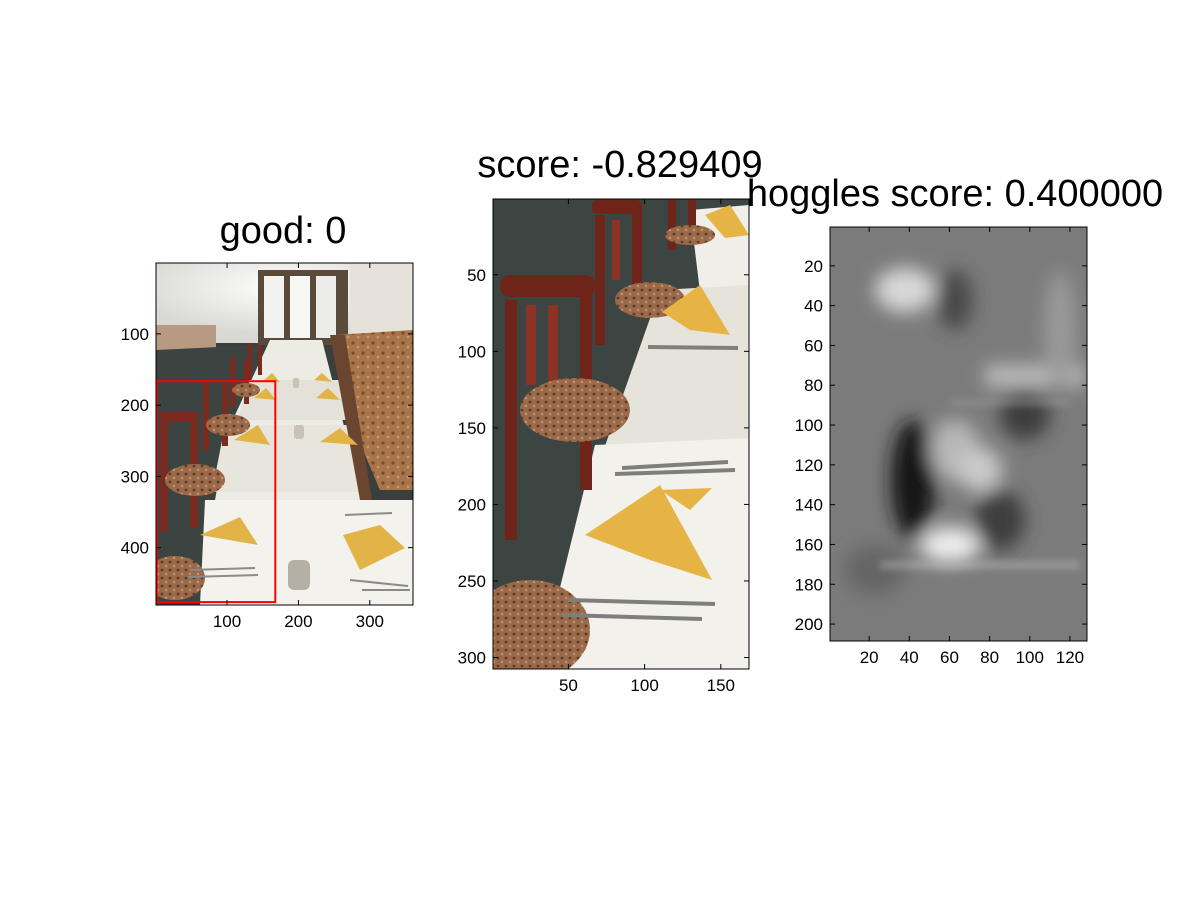 The height and width of the screenshot is (900, 1200). I want to click on panel-good: good: 0, so click(267, 420).